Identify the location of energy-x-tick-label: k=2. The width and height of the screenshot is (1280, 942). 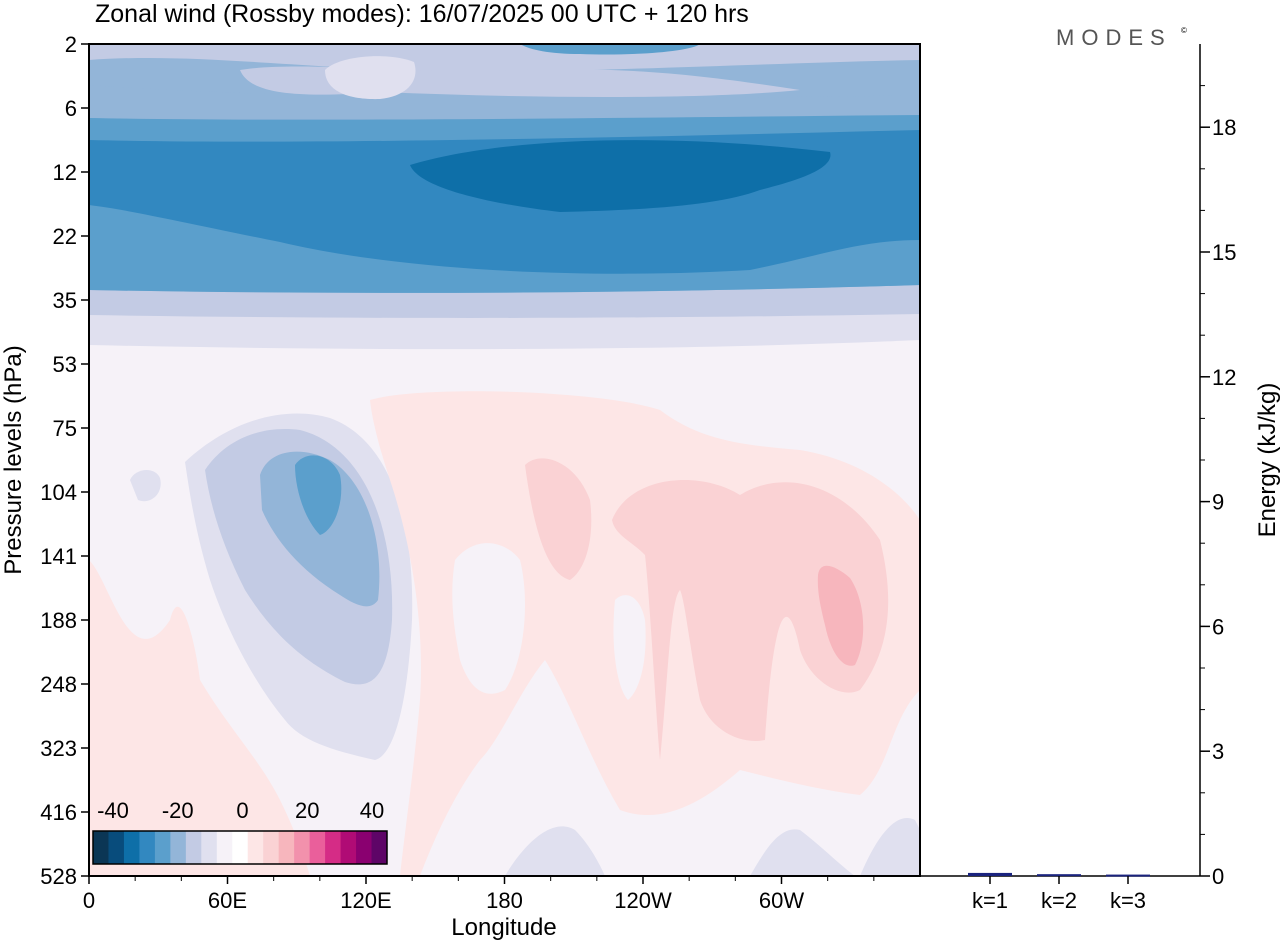
(1059, 900).